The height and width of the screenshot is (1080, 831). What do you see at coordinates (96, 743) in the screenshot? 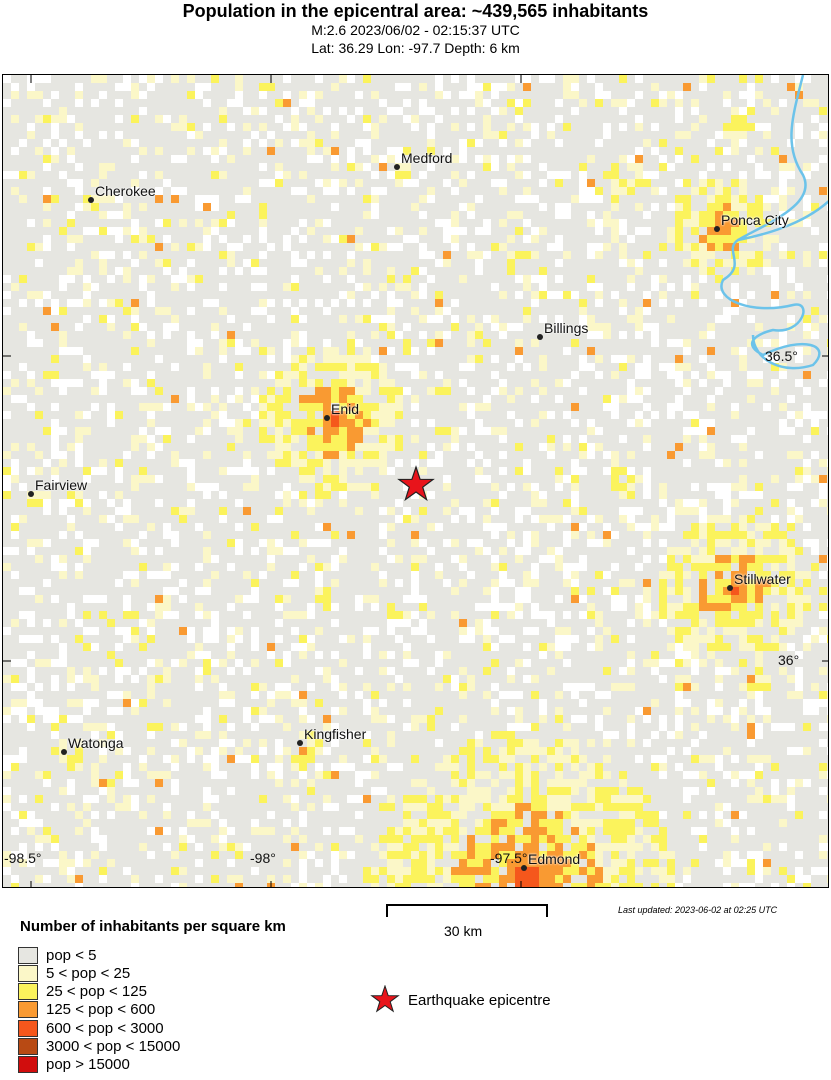
I see `city-label: Watonga` at bounding box center [96, 743].